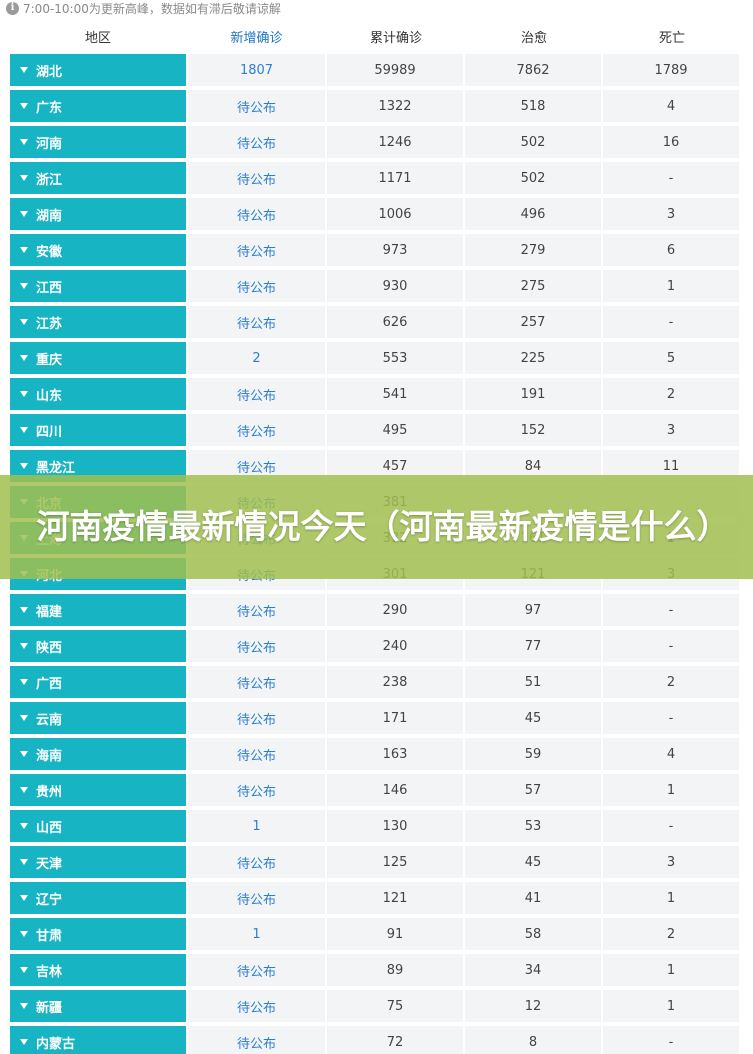 Image resolution: width=753 pixels, height=1054 pixels. I want to click on region-toggle: 海南, so click(98, 754).